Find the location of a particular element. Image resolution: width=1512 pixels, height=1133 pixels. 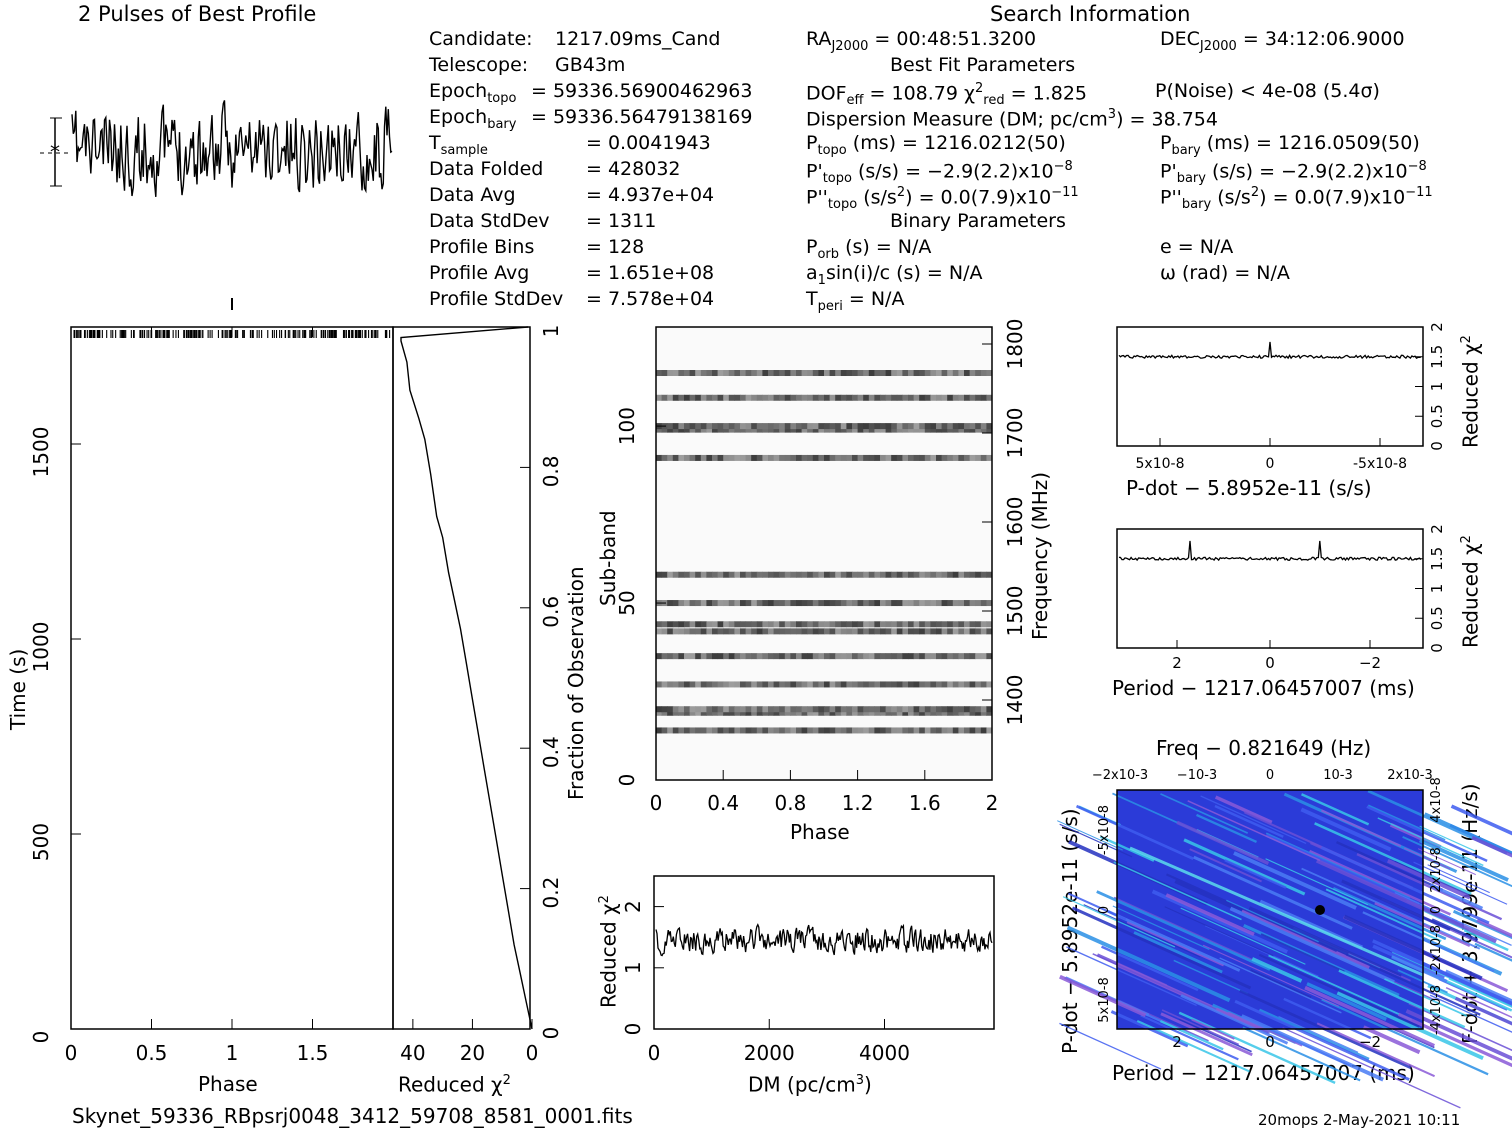

info-label: Epochbary is located at coordinates (473, 119).